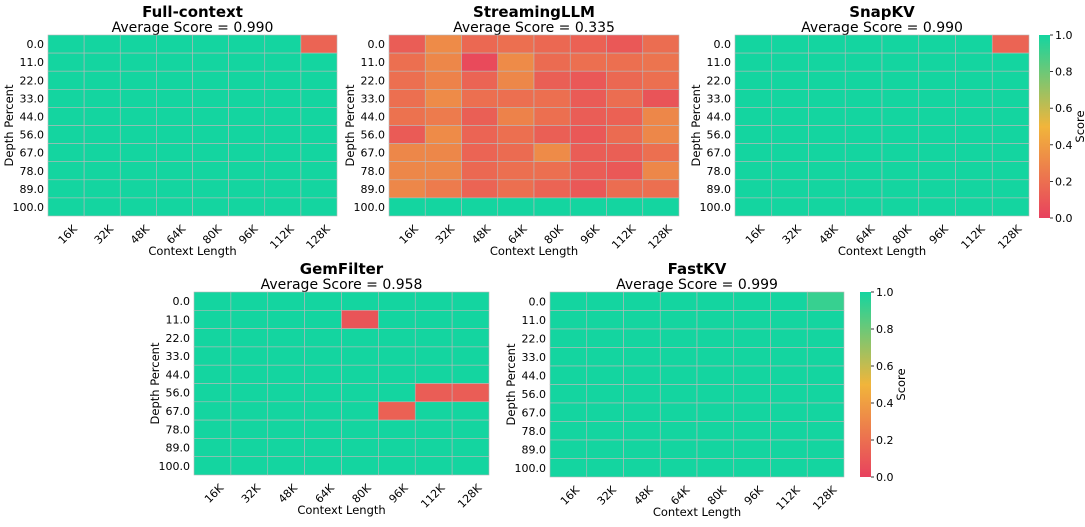 This screenshot has width=1085, height=527. What do you see at coordinates (360, 301) in the screenshot?
I see `panel-3-cell-r0-c4` at bounding box center [360, 301].